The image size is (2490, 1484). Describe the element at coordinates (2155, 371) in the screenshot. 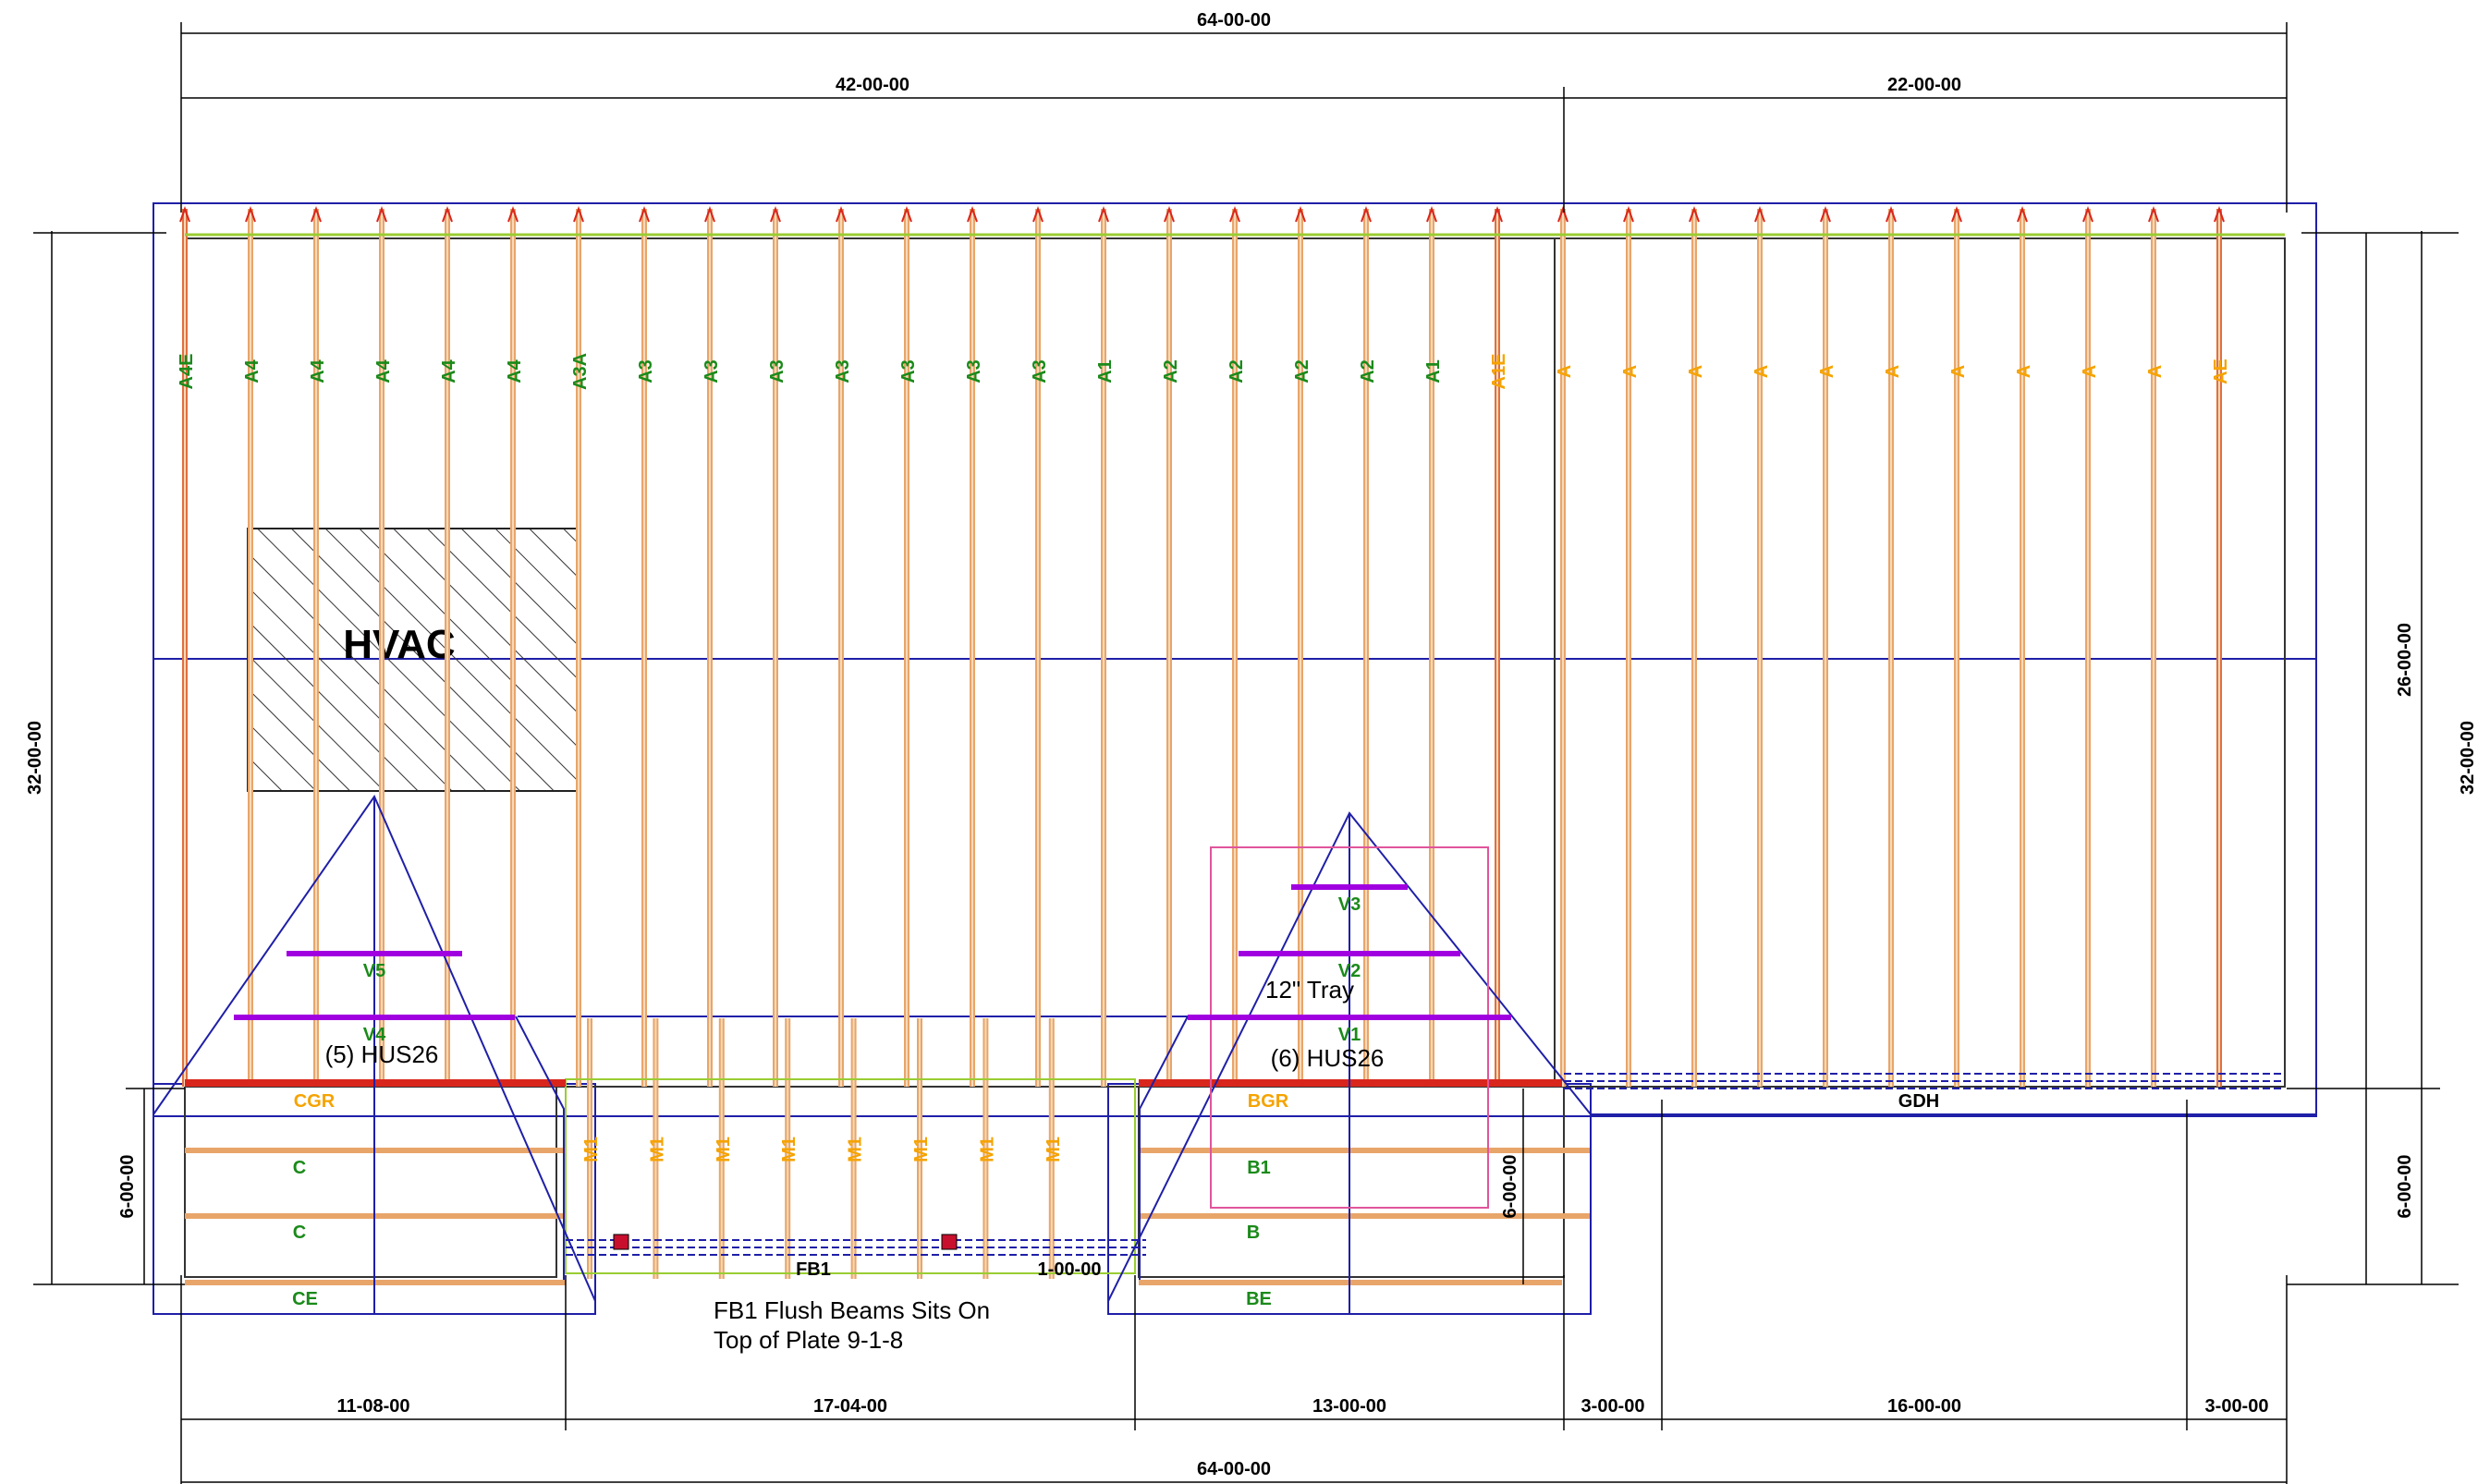

I see `truss-label-31: A` at that location.